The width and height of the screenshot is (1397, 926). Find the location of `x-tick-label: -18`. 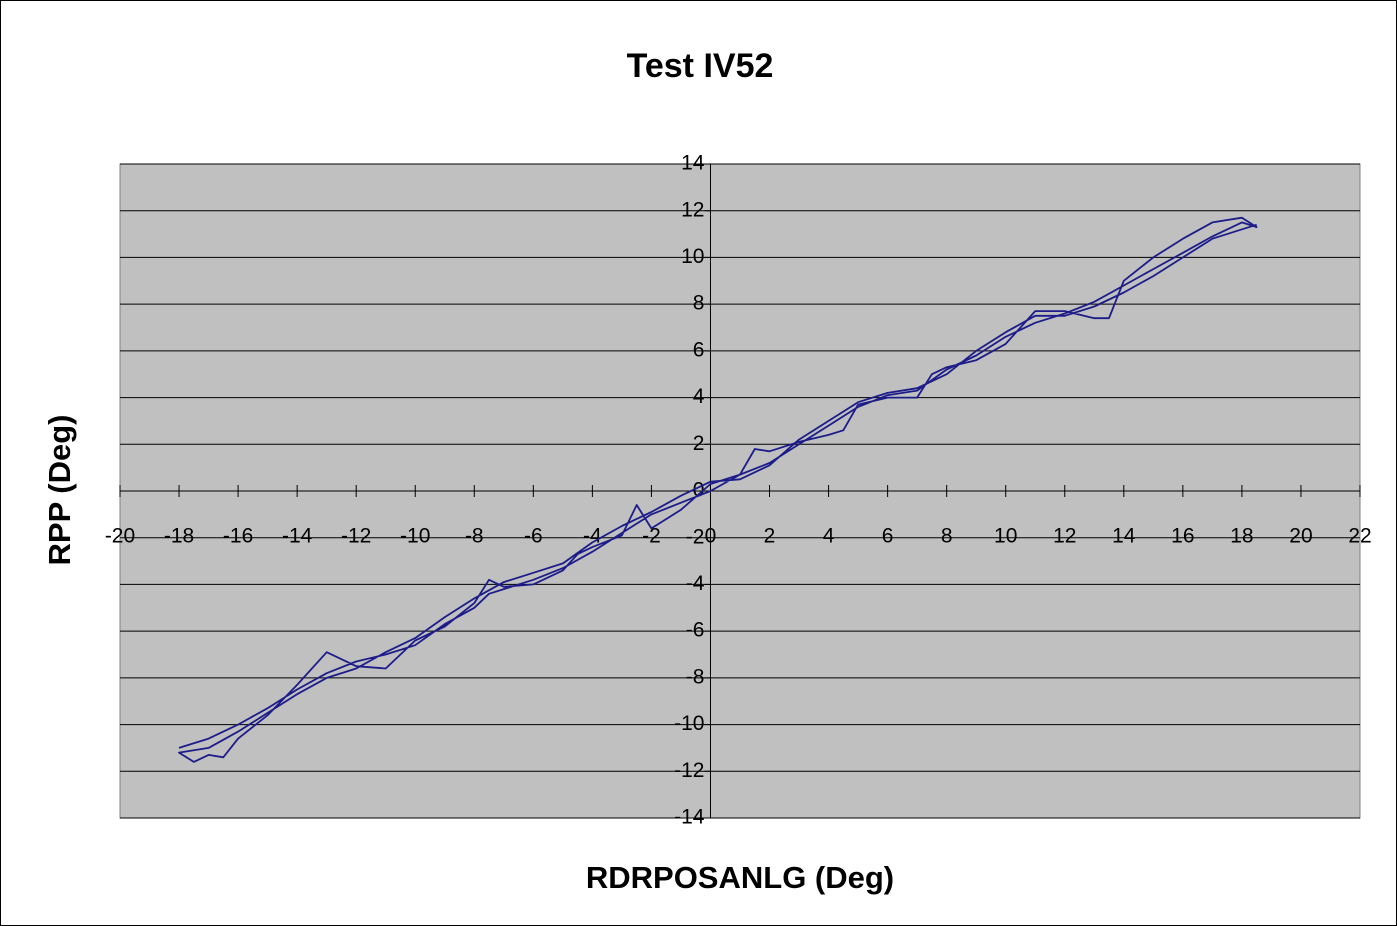

x-tick-label: -18 is located at coordinates (179, 536).